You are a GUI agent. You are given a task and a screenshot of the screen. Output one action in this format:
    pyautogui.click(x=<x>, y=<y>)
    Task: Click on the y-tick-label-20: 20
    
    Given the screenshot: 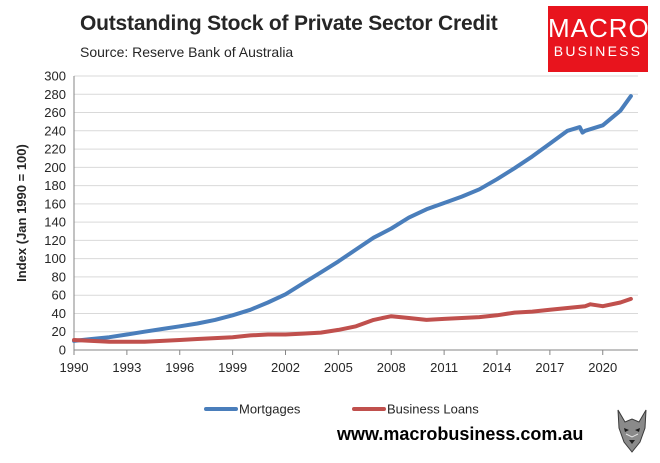 What is the action you would take?
    pyautogui.click(x=59, y=331)
    